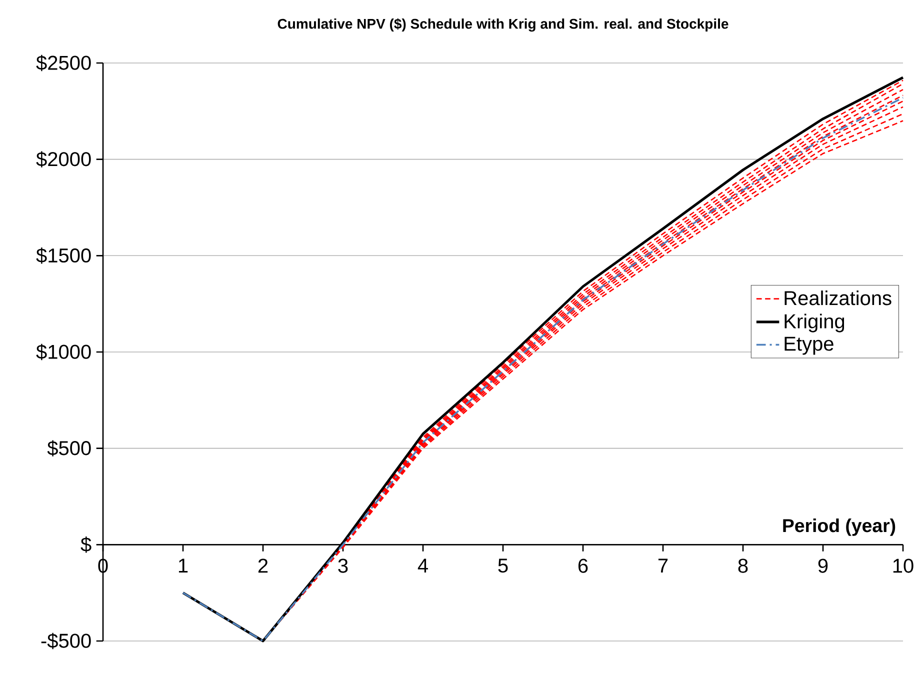 This screenshot has height=674, width=922. What do you see at coordinates (809, 345) in the screenshot?
I see `legend-label: Etype` at bounding box center [809, 345].